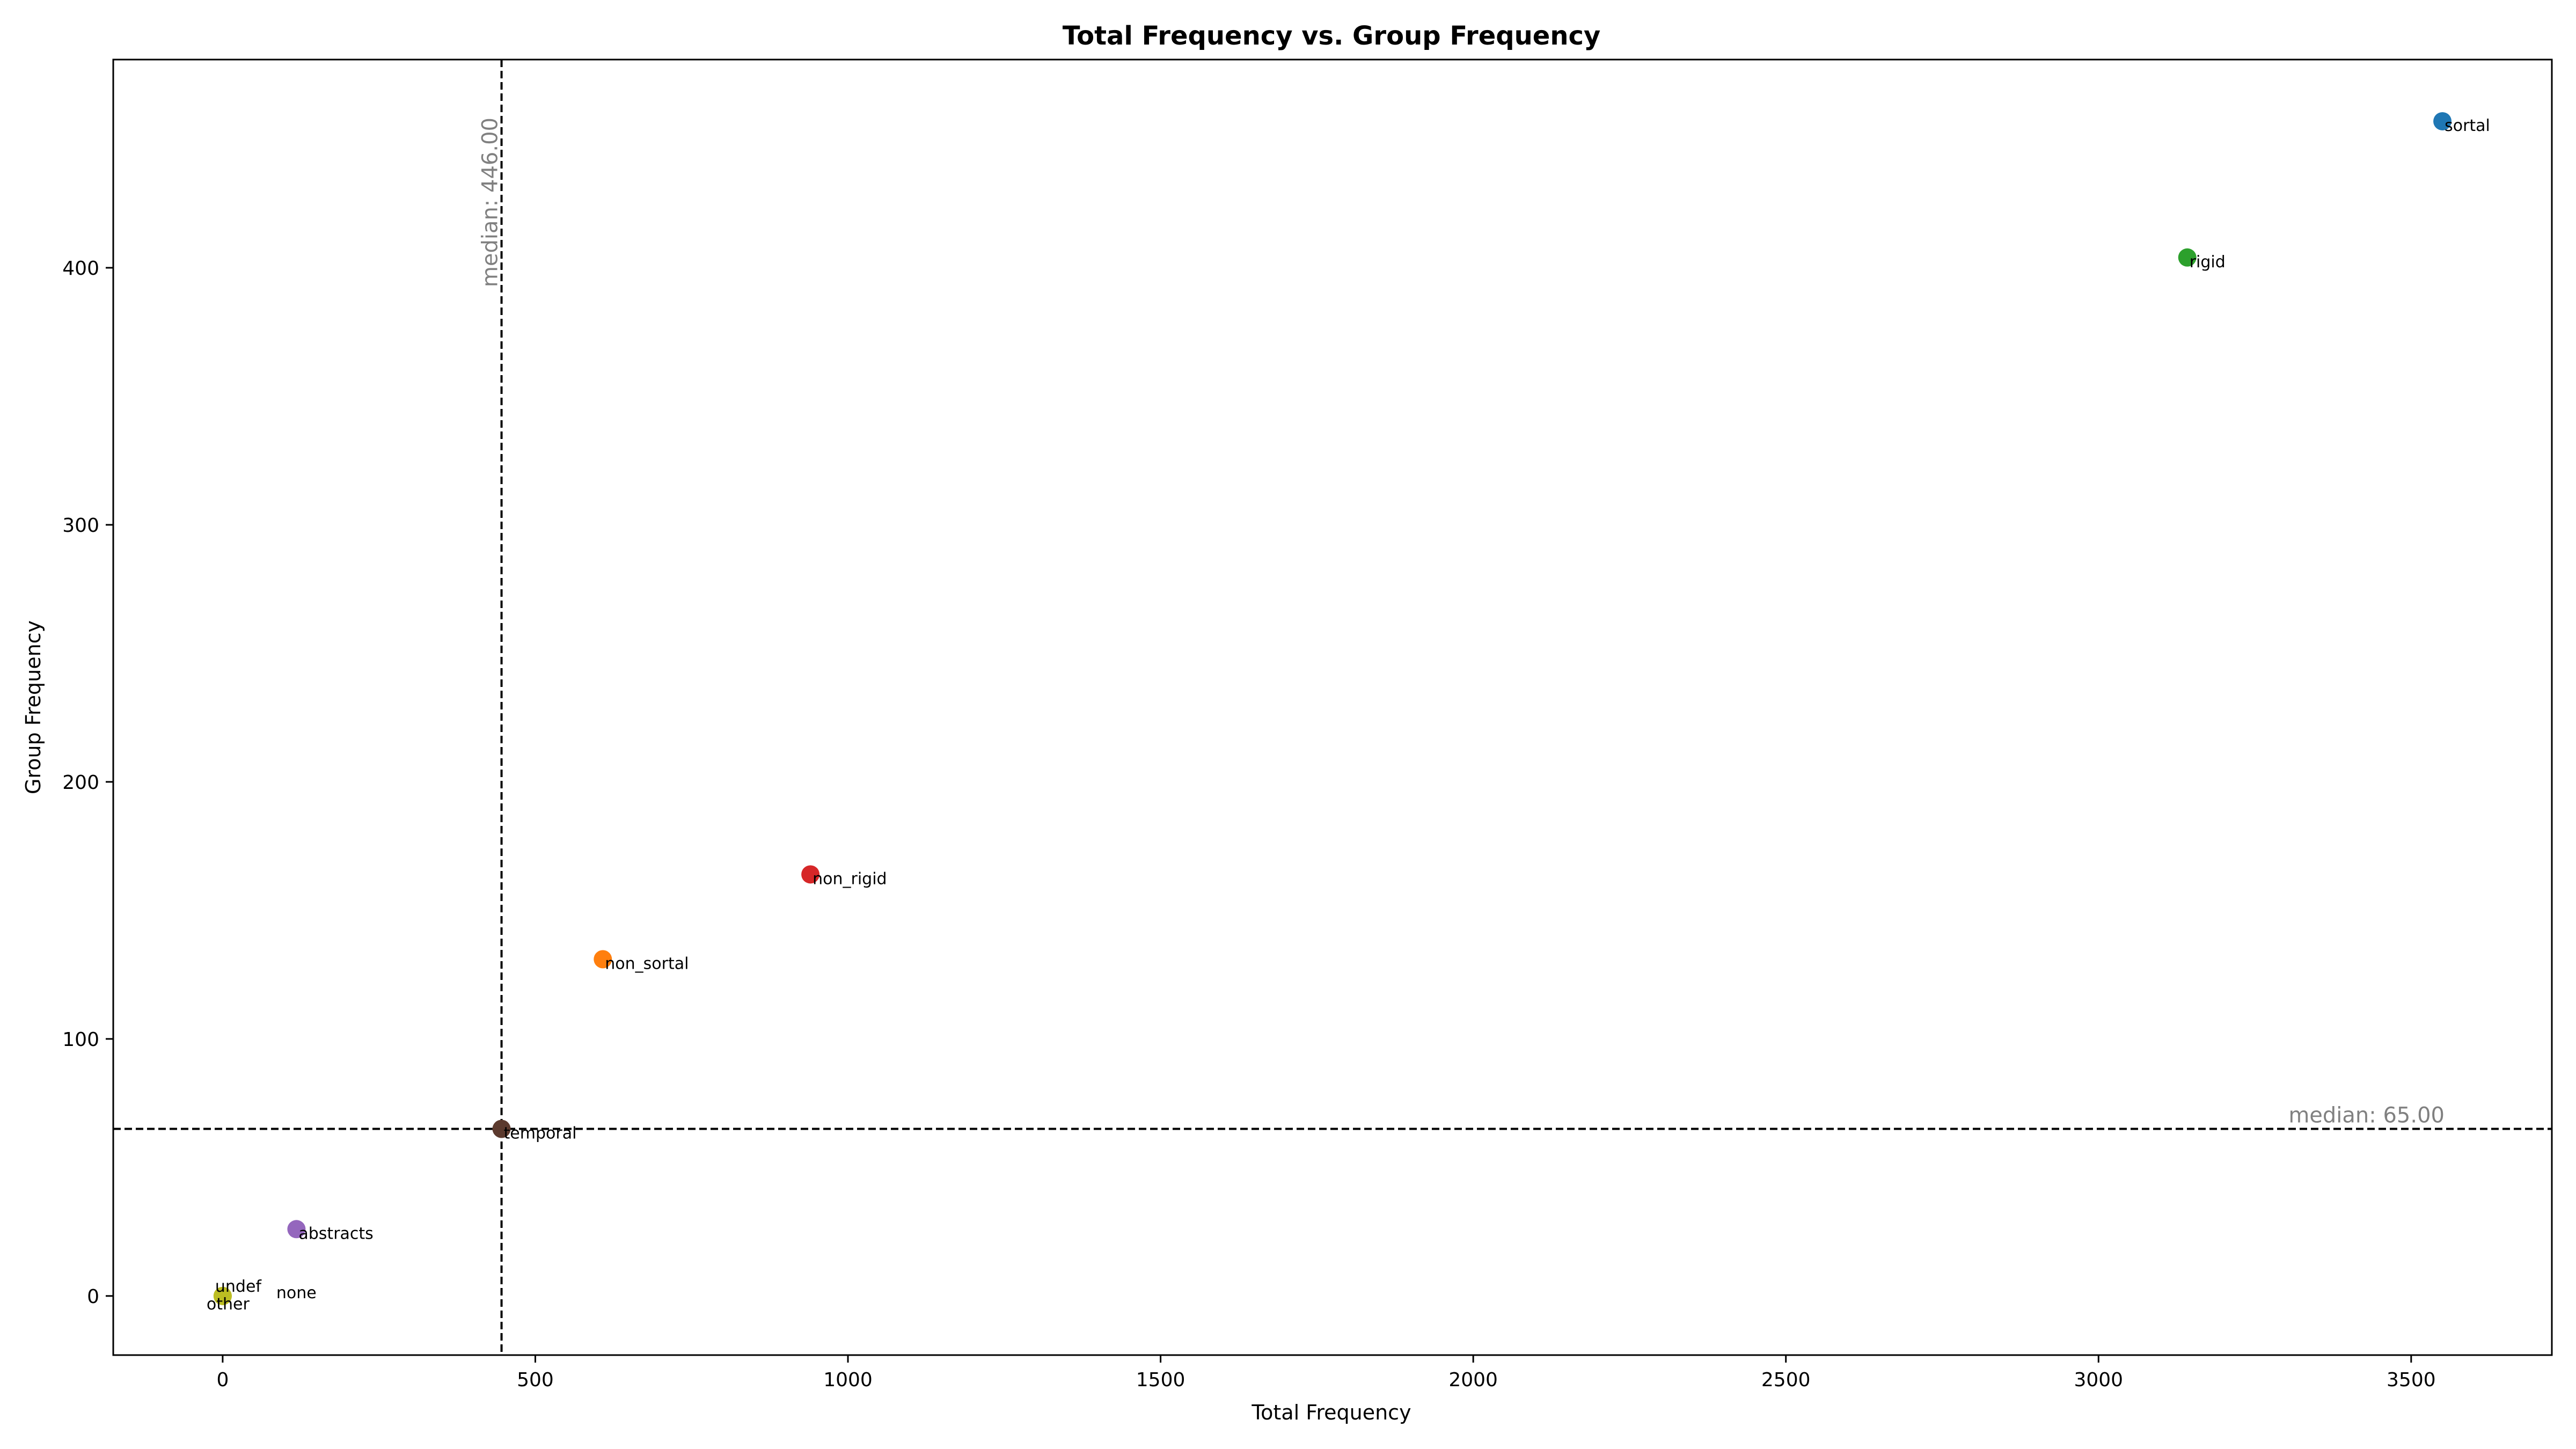  I want to click on point-label-temporal: temporal, so click(540, 1133).